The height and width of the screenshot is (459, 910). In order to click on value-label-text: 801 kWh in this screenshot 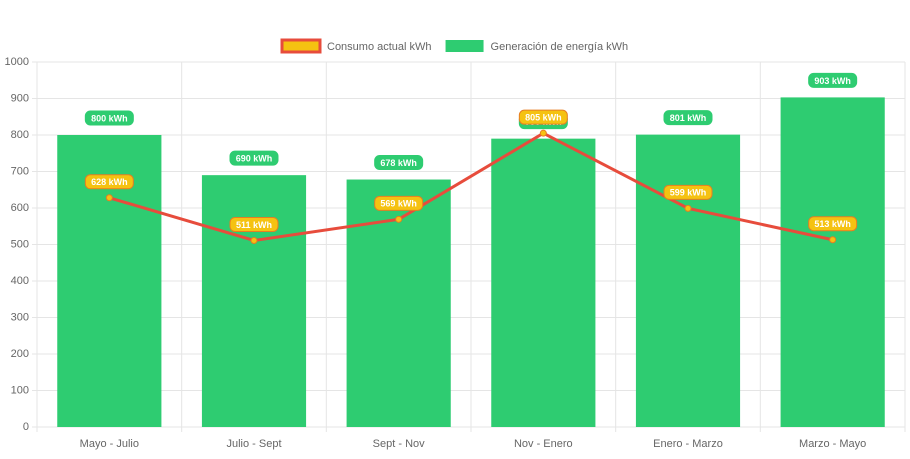, I will do `click(688, 118)`.